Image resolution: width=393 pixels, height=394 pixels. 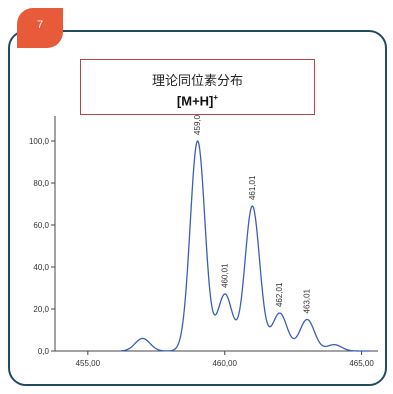 I want to click on peak-label: 460,01, so click(x=224, y=275).